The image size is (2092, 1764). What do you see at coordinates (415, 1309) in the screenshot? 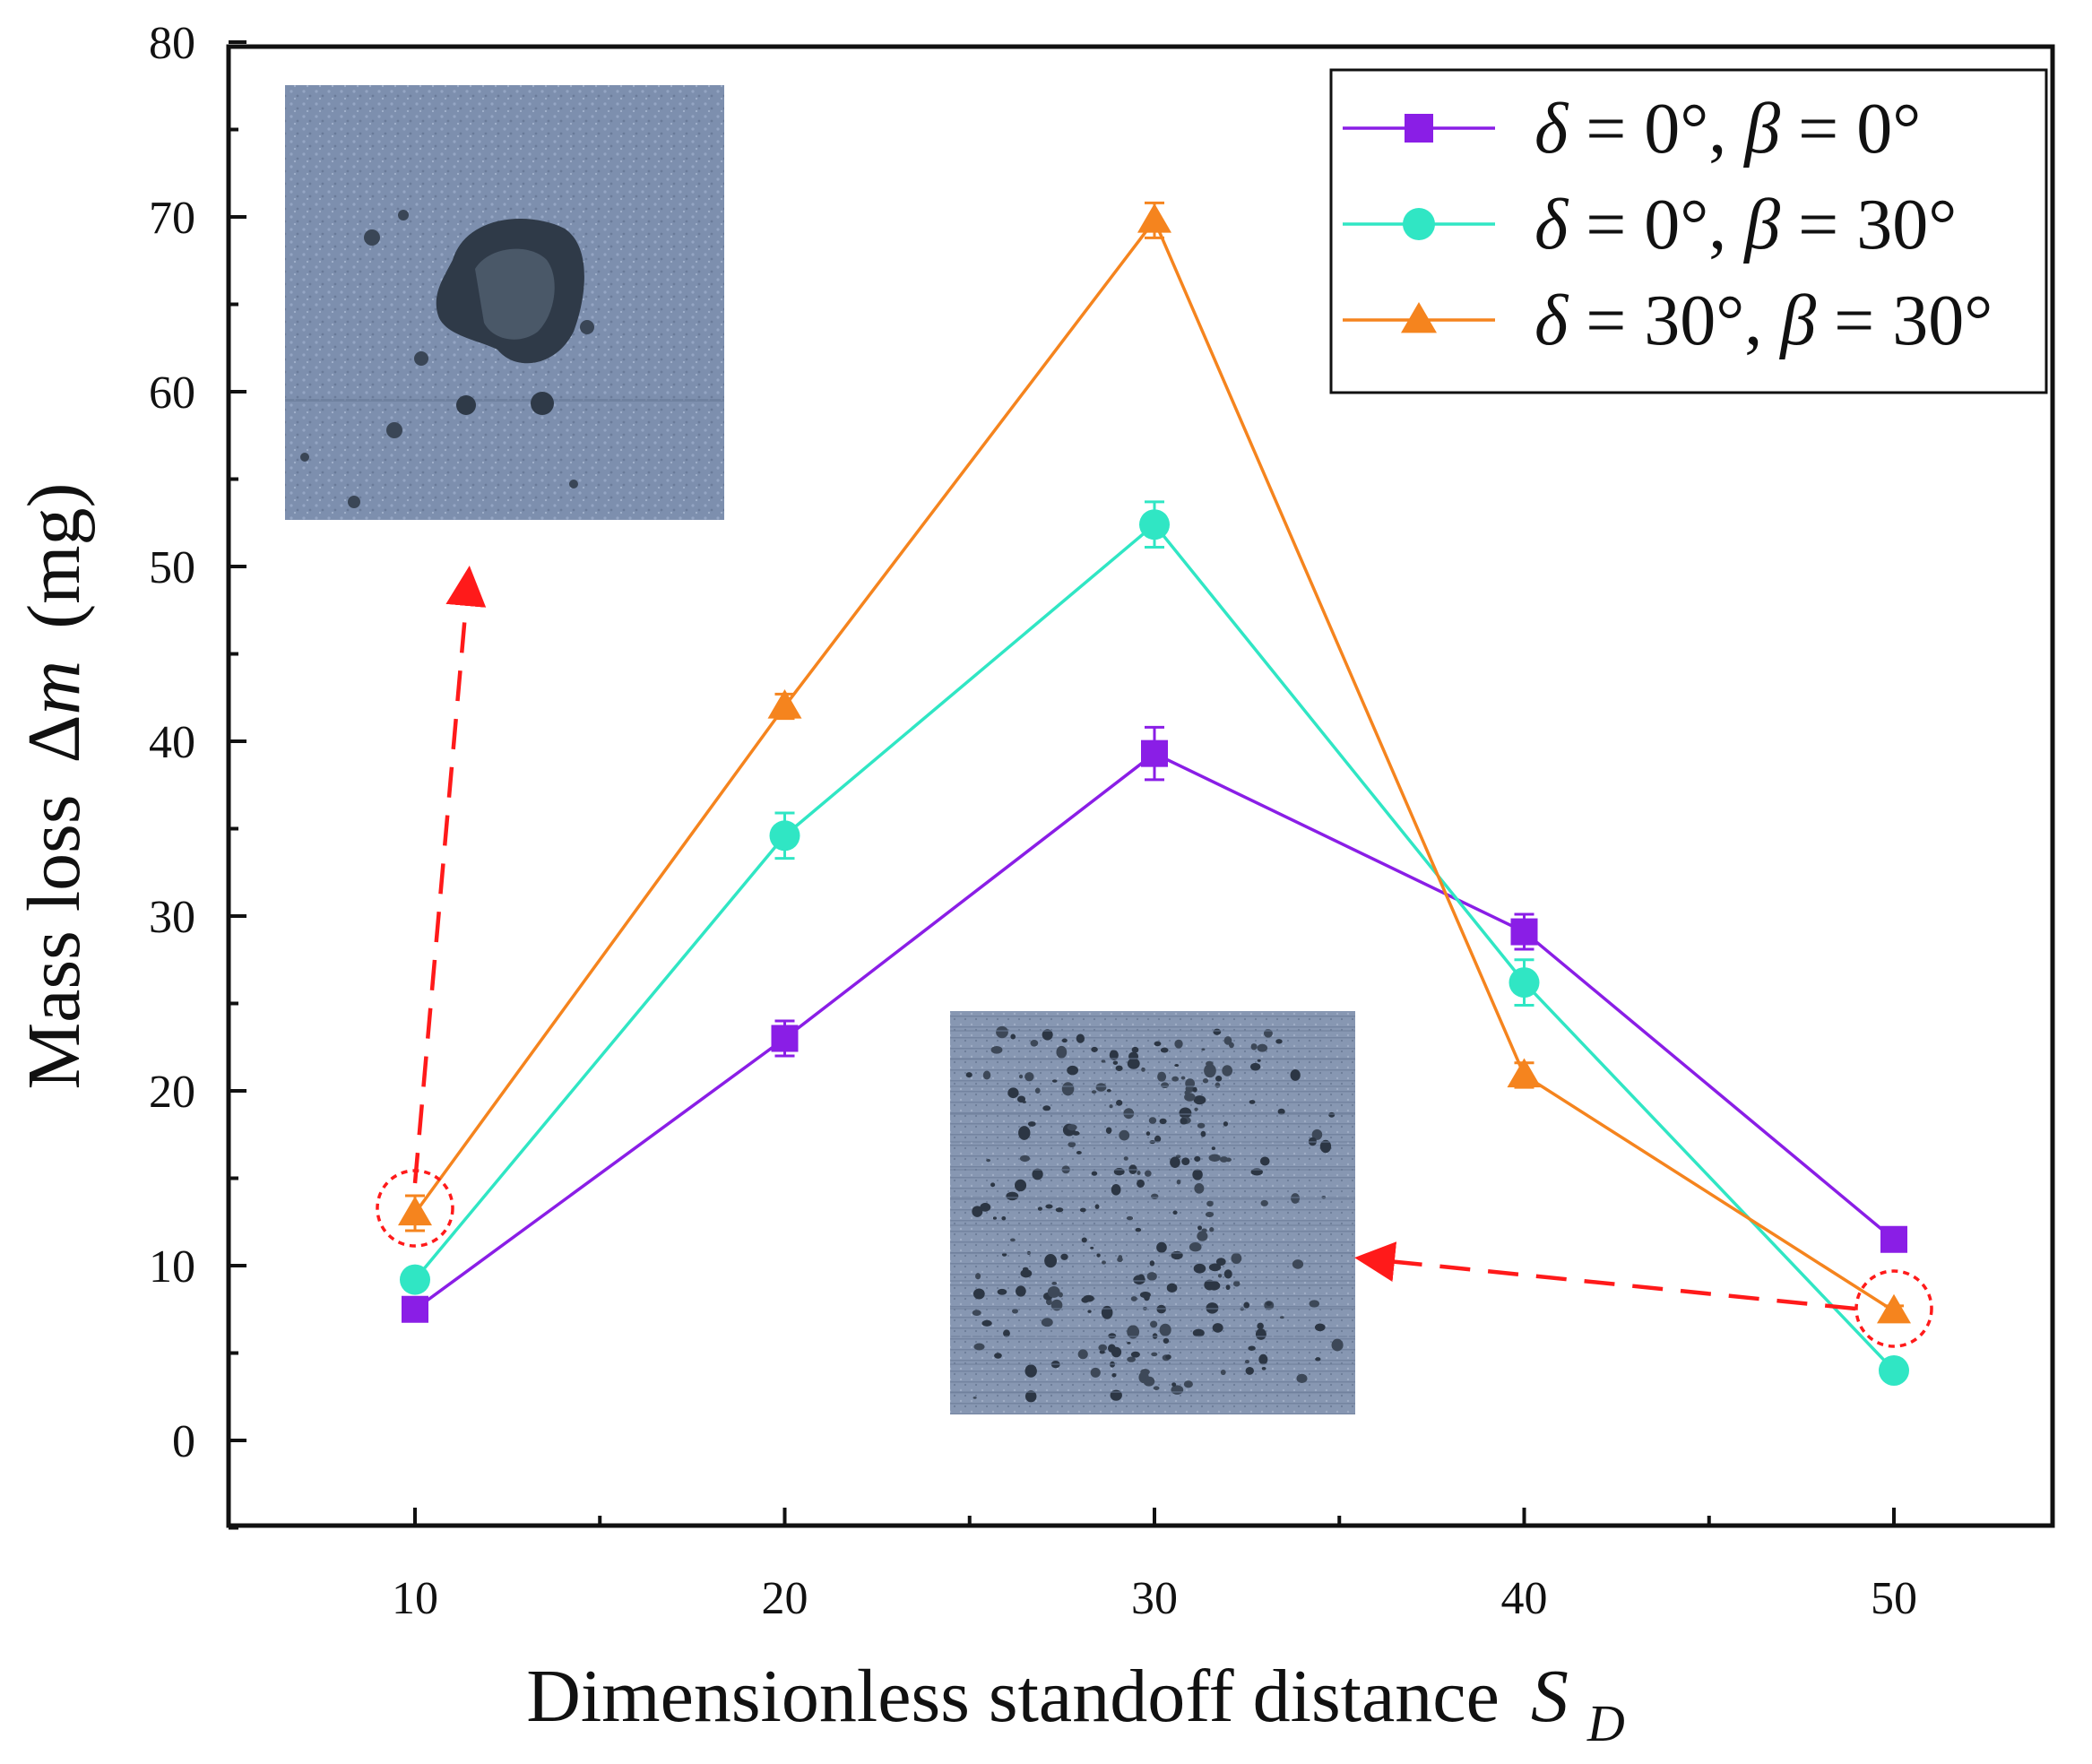
I see `square-marker` at bounding box center [415, 1309].